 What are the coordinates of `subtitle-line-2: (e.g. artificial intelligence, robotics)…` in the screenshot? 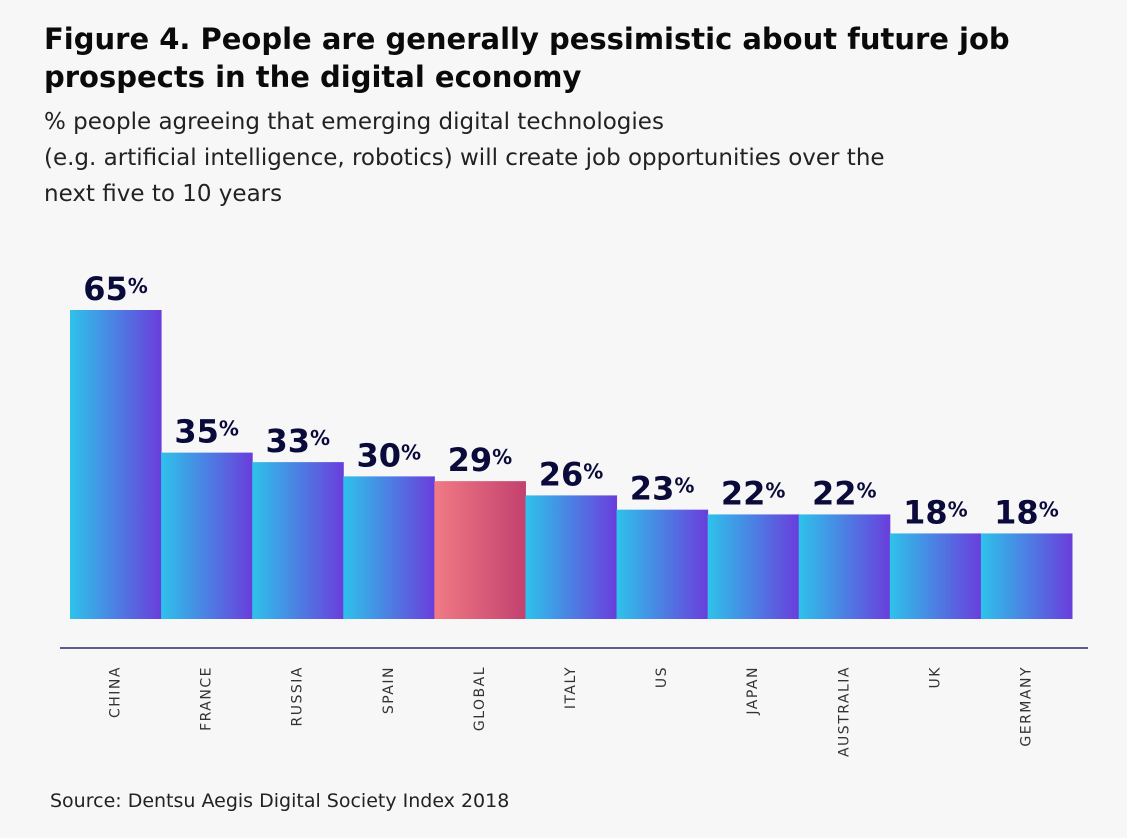 It's located at (464, 158).